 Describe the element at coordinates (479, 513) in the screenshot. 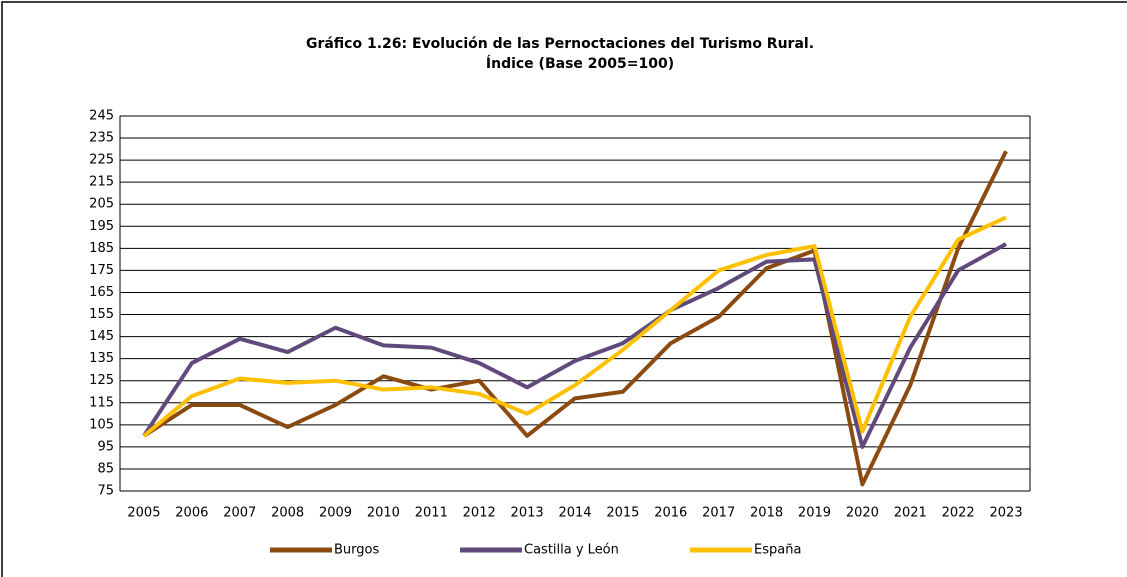

I see `x-tick-label: 2012` at that location.